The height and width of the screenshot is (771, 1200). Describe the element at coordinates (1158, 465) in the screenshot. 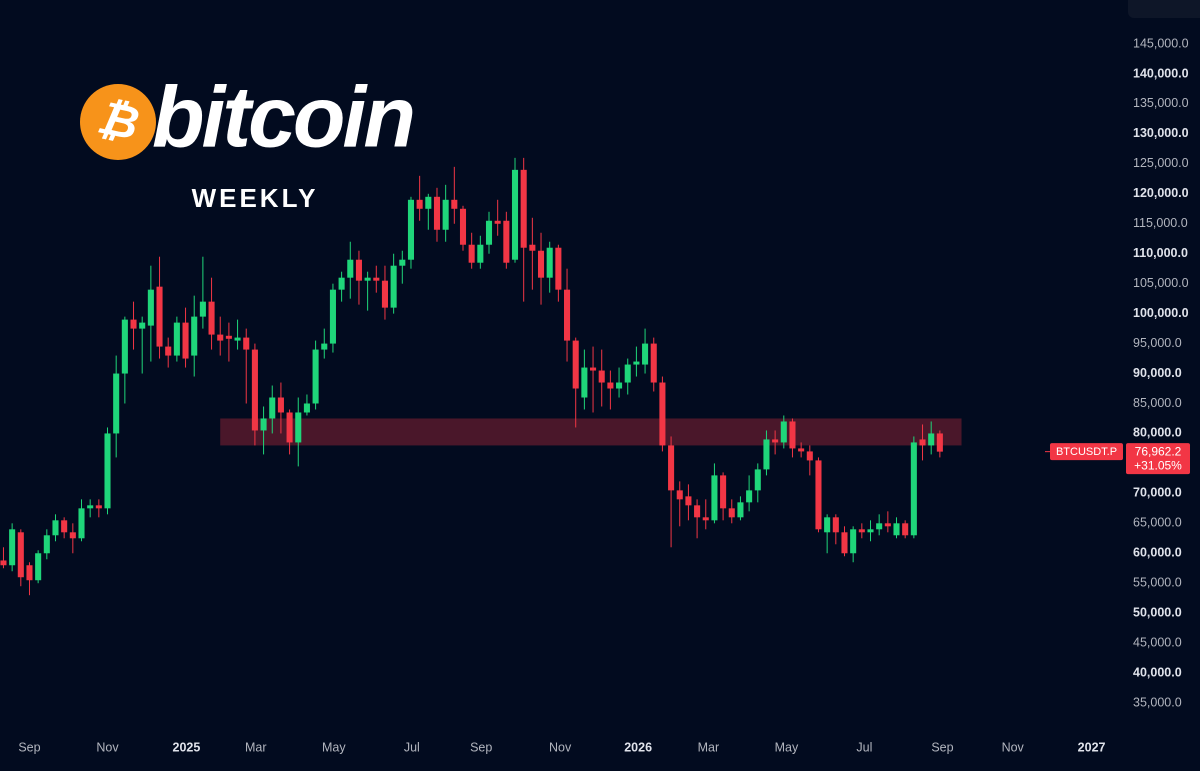

I see `change-label: +31.05%` at that location.